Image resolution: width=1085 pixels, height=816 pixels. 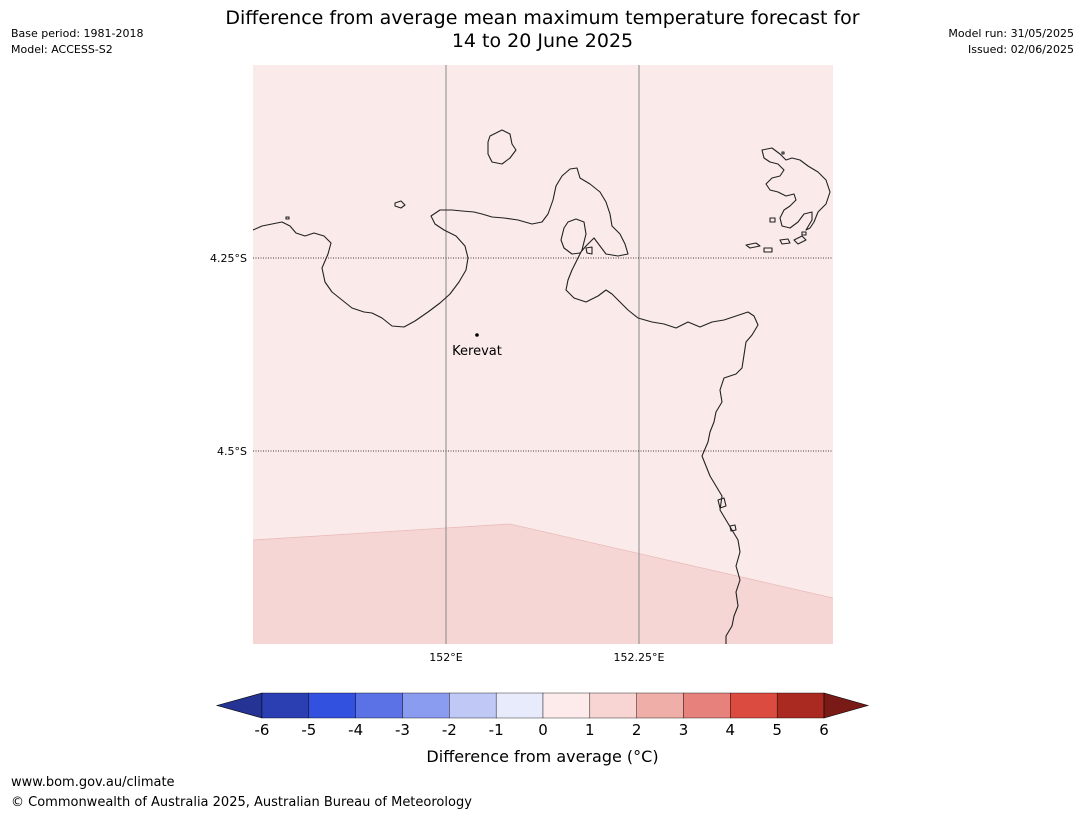 I want to click on kerevat-marker, so click(x=477, y=335).